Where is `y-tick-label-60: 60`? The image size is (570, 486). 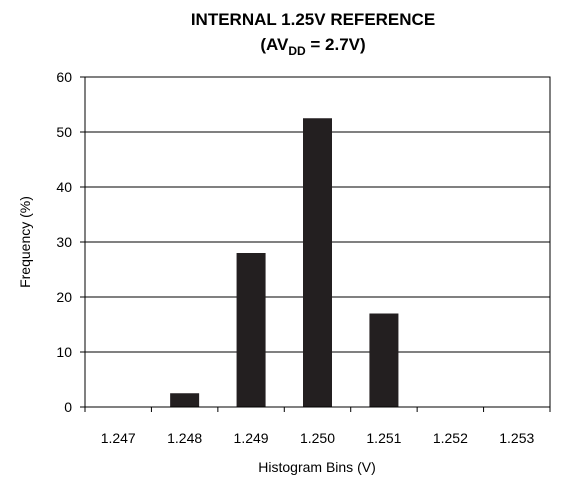
y-tick-label-60: 60 is located at coordinates (64, 77).